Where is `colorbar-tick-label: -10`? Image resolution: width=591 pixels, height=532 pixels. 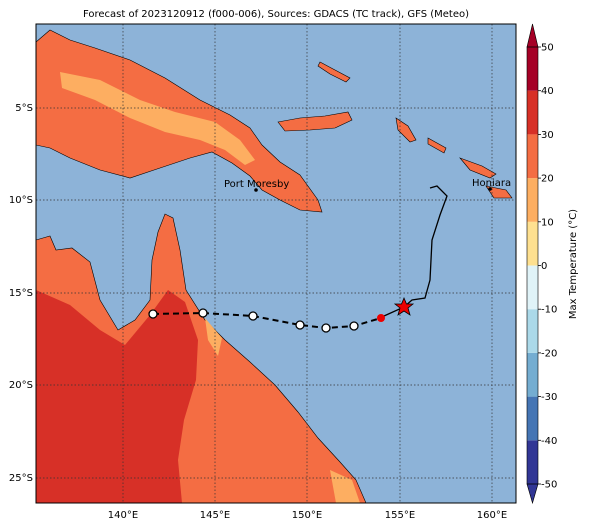
colorbar-tick-label: -10 is located at coordinates (549, 310).